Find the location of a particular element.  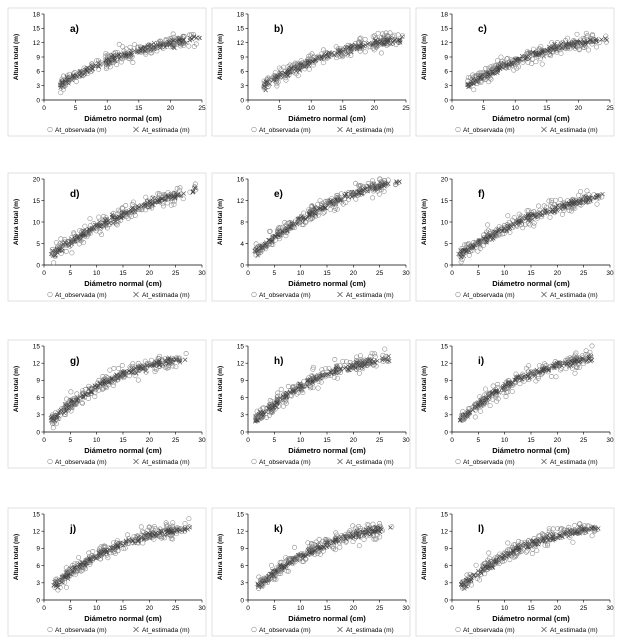

y-tick-label: 16 is located at coordinates (241, 179).